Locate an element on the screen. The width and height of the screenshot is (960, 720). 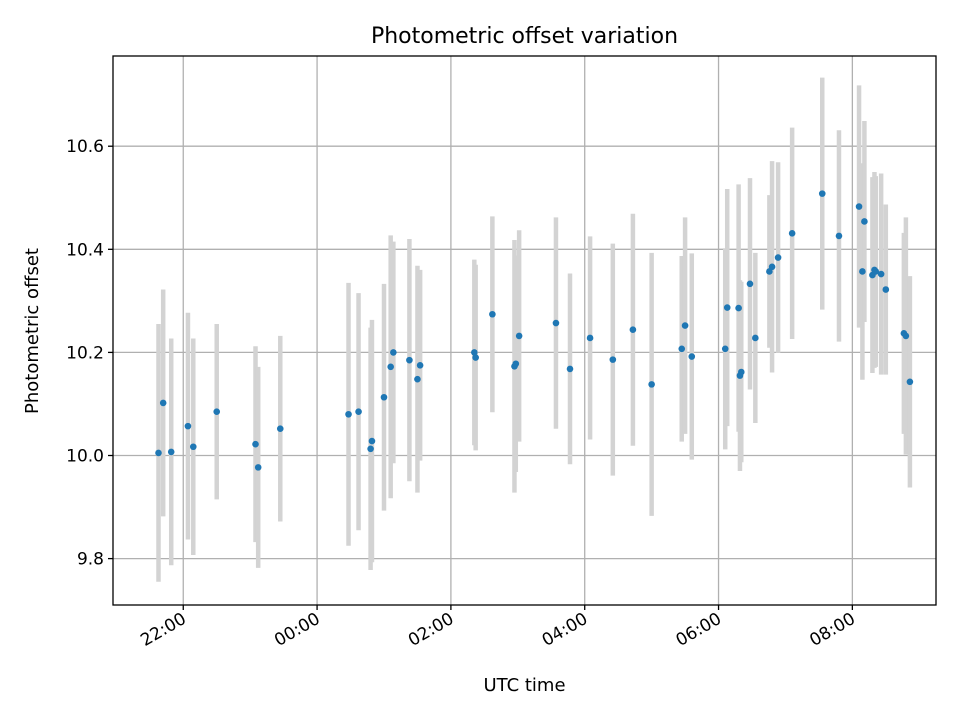
chart-title: Photometric offset variation is located at coordinates (524, 36).